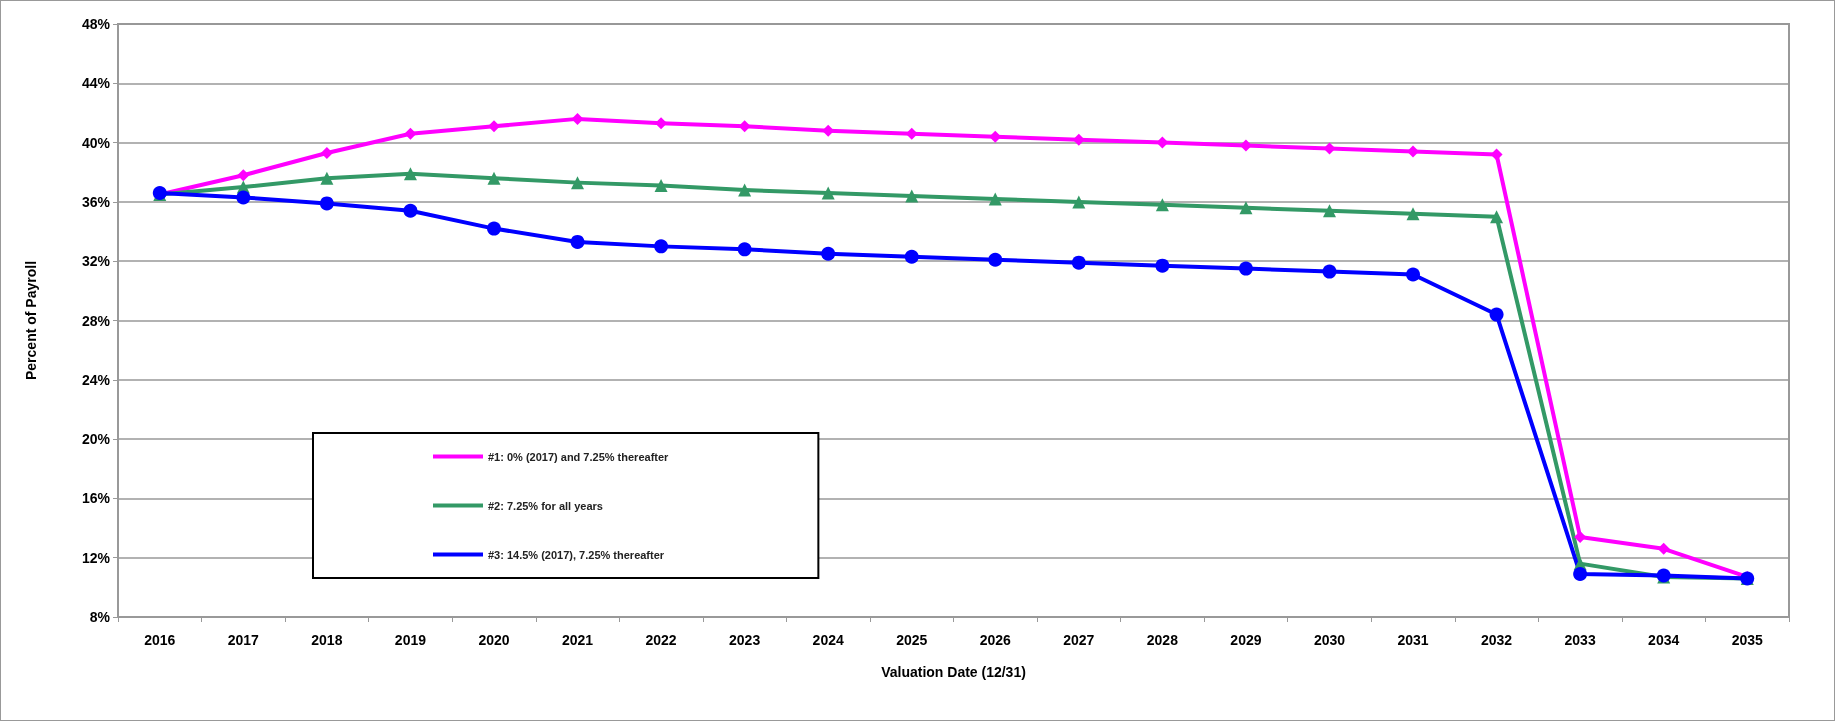  I want to click on y-tick-label: 24%, so click(96, 379).